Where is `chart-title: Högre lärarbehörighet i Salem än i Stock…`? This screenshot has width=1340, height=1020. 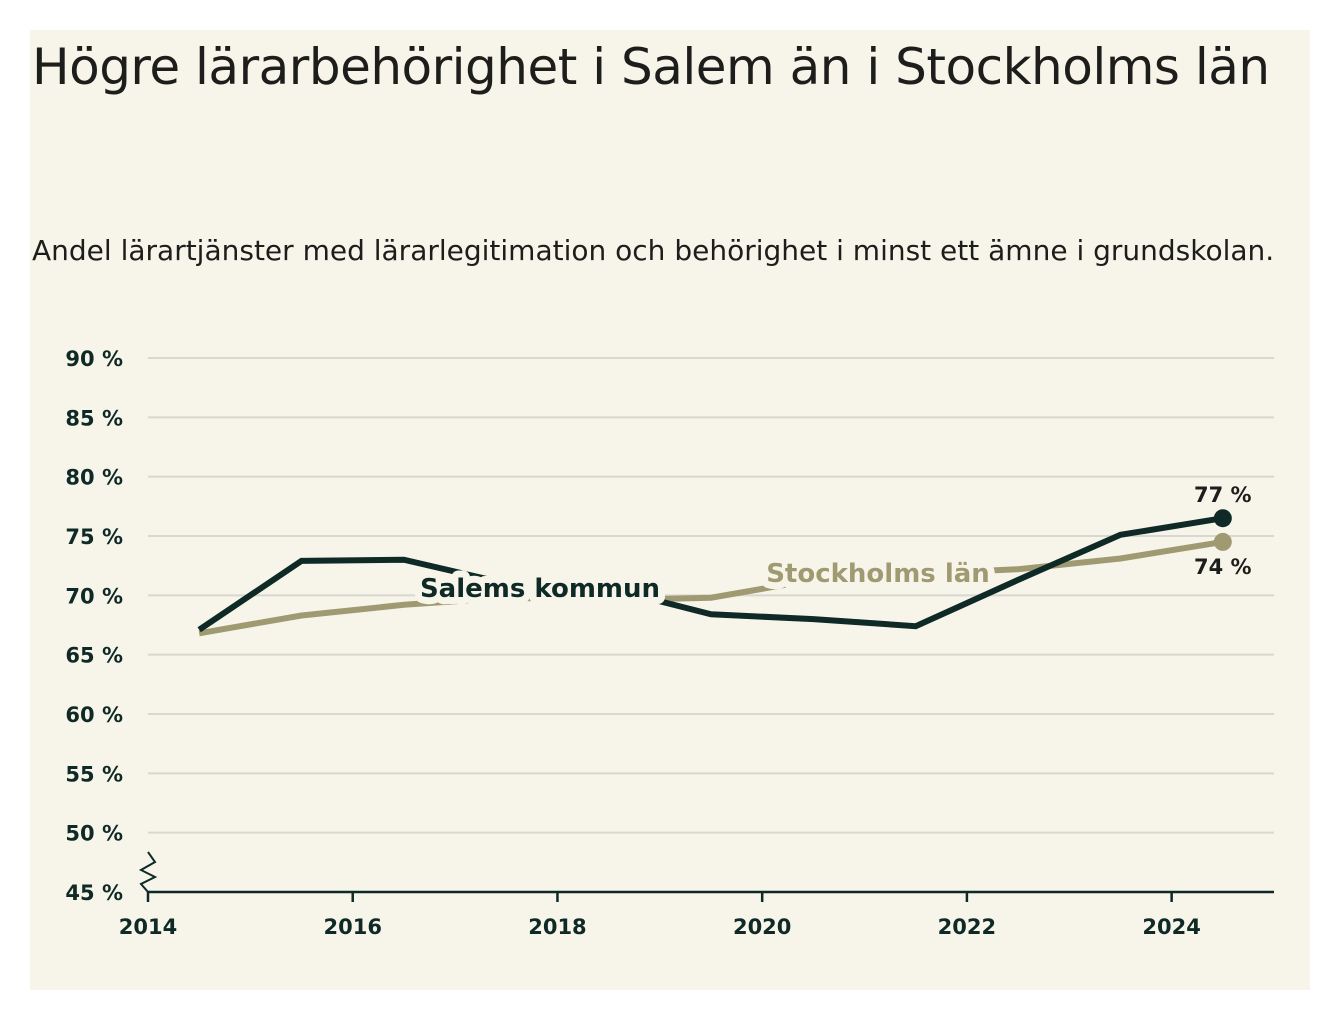 chart-title: Högre lärarbehörighet i Salem än i Stock… is located at coordinates (651, 67).